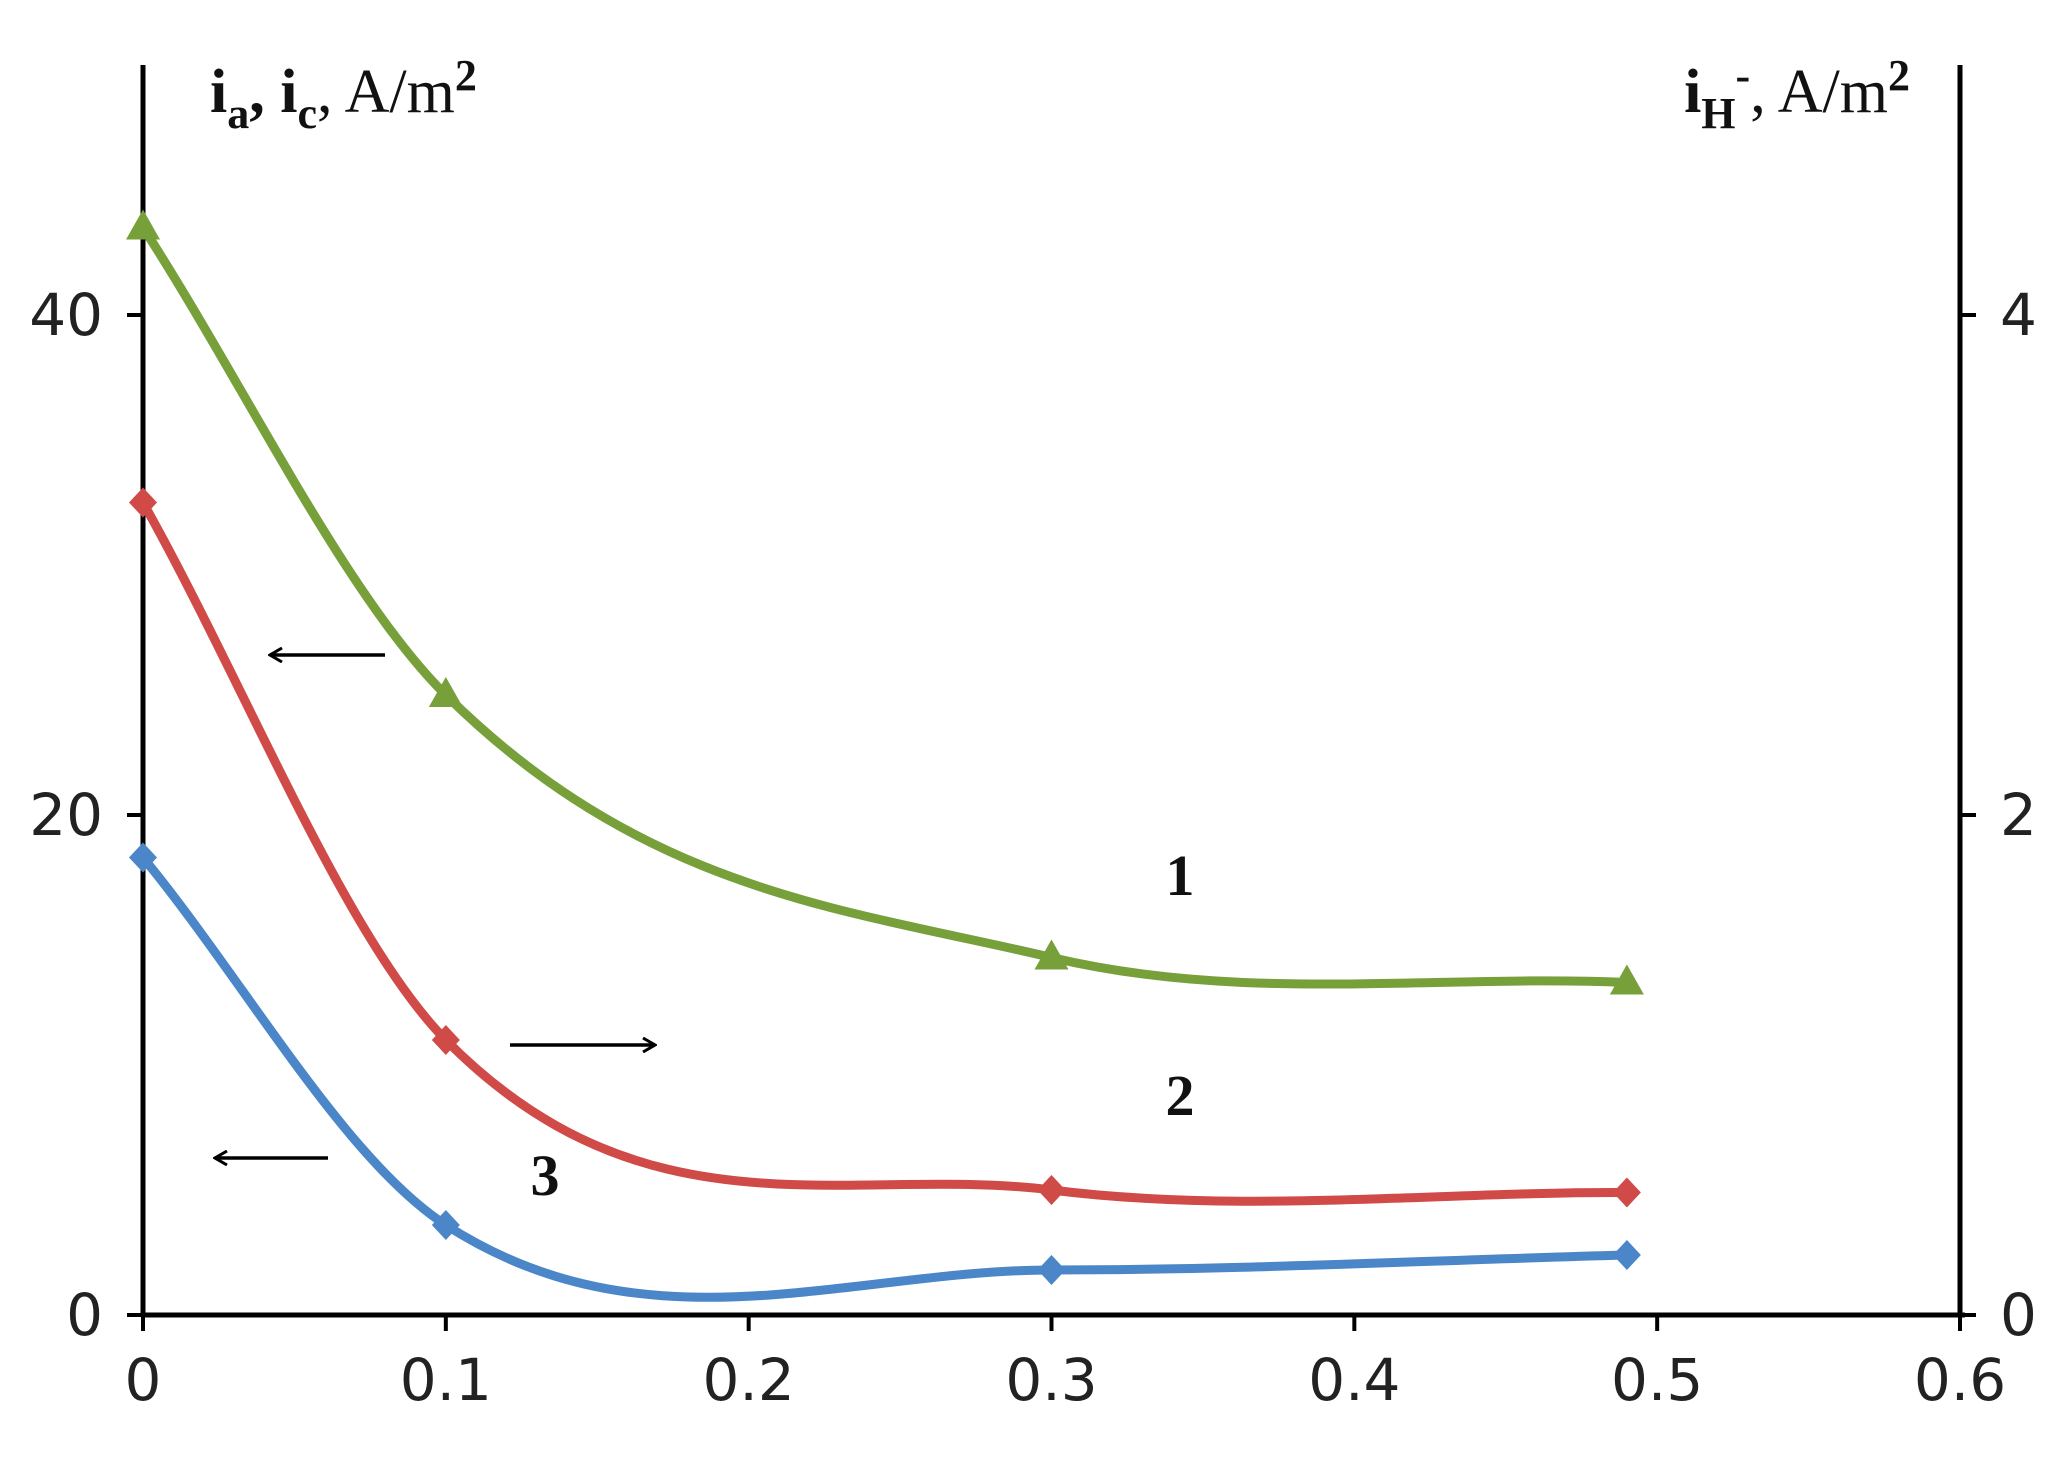 The height and width of the screenshot is (1457, 2070). Describe the element at coordinates (1180, 1095) in the screenshot. I see `series-2-label: 2` at that location.